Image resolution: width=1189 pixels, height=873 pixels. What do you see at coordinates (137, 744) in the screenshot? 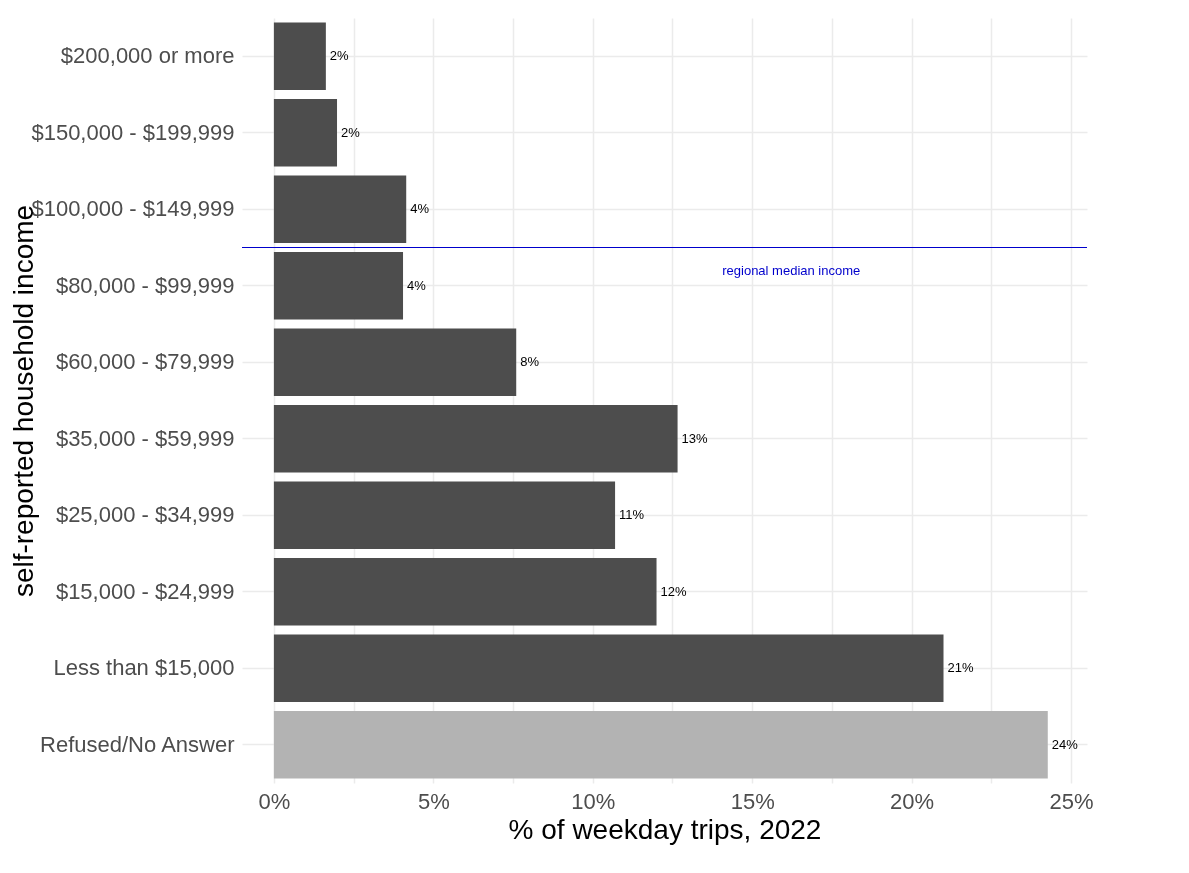
I see `y-tick-label: Refused/No Answer` at bounding box center [137, 744].